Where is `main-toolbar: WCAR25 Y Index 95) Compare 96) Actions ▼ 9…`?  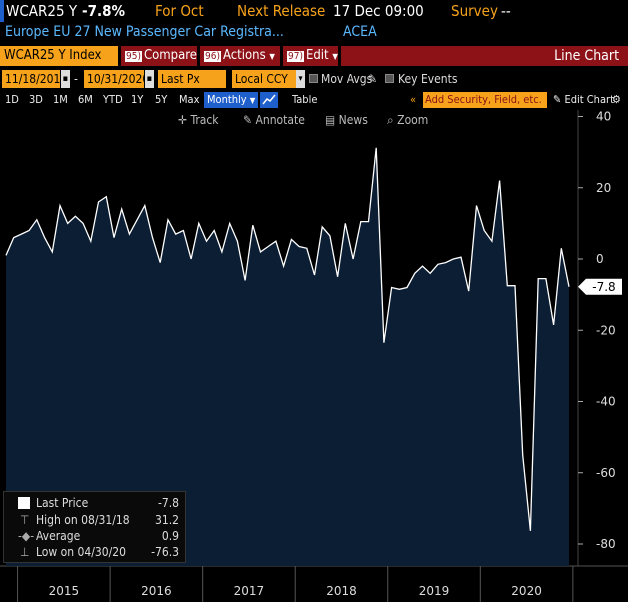 main-toolbar: WCAR25 Y Index 95) Compare 96) Actions ▼ 9… is located at coordinates (314, 56).